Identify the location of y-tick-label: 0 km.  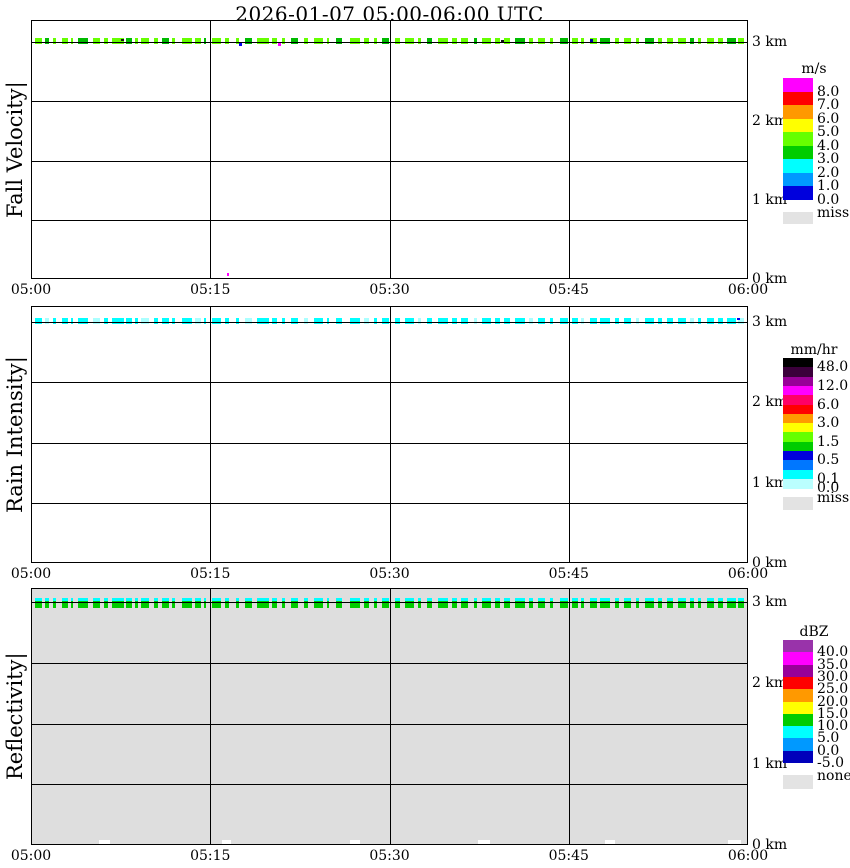
(770, 279).